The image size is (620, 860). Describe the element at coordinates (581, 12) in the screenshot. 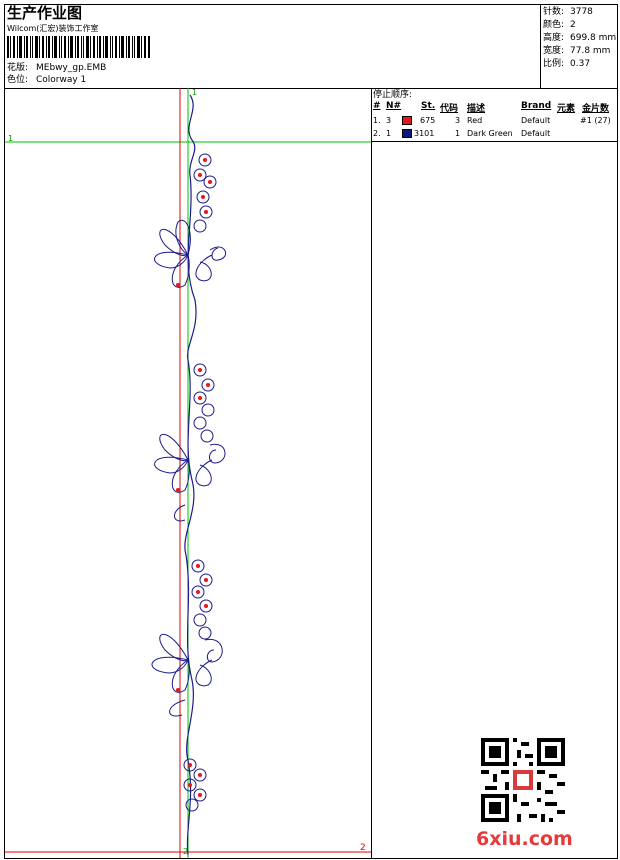

I see `stitches-value: 3778` at that location.